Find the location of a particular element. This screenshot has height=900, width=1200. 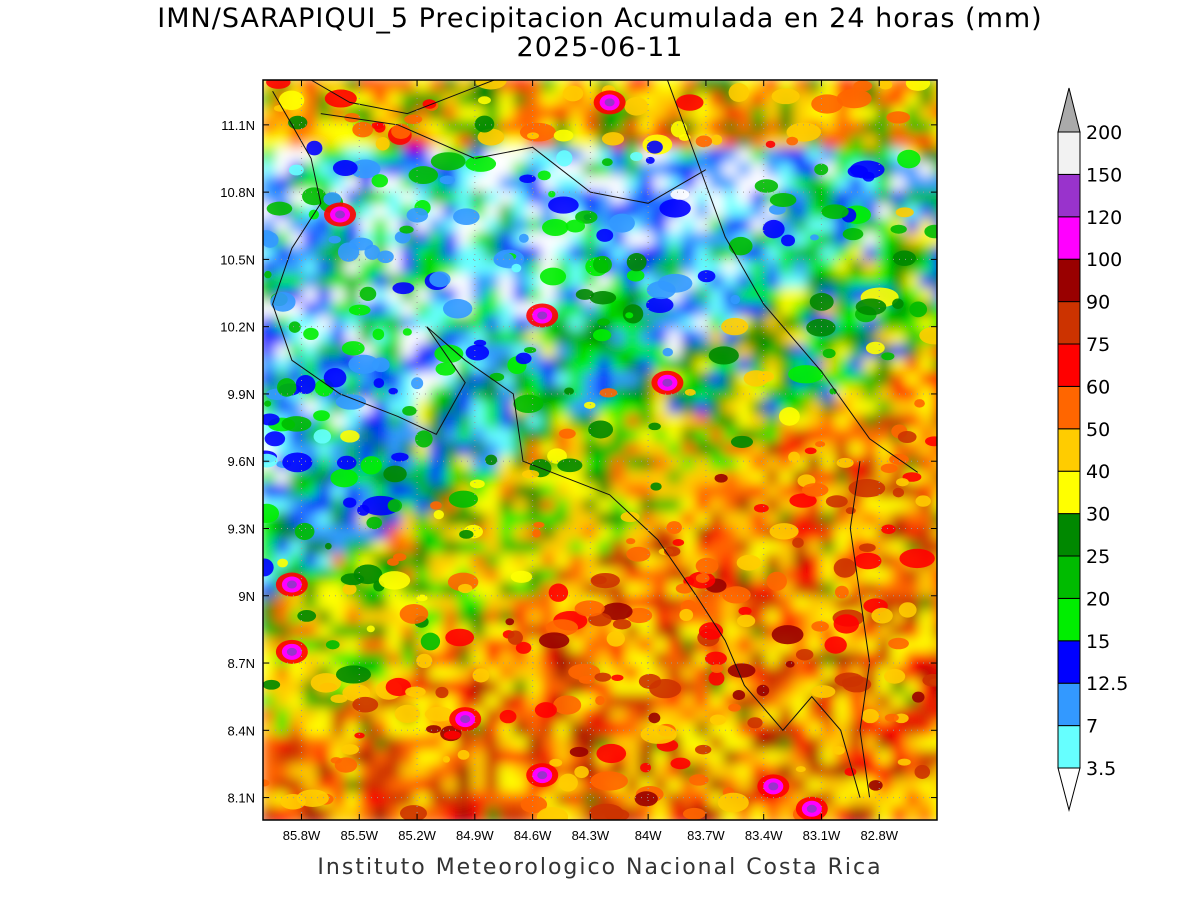

legend-level-label: 75 is located at coordinates (1098, 345).